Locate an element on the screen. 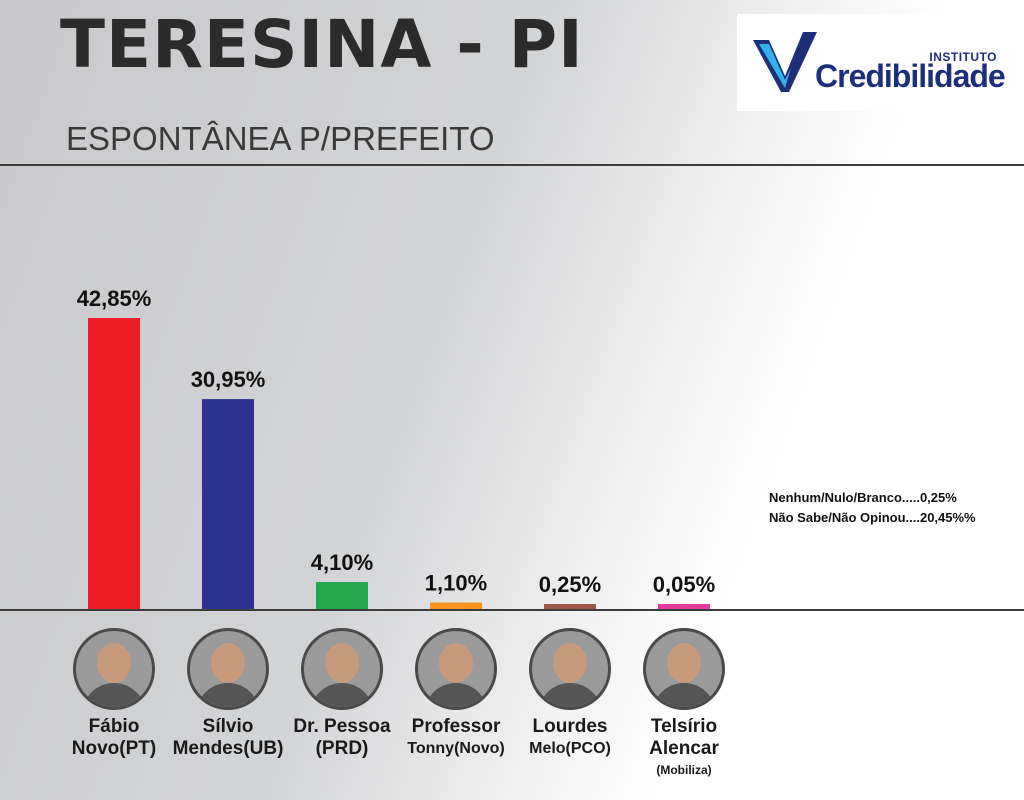 The height and width of the screenshot is (800, 1024). candidate-1: Fábio Novo(PT) is located at coordinates (114, 694).